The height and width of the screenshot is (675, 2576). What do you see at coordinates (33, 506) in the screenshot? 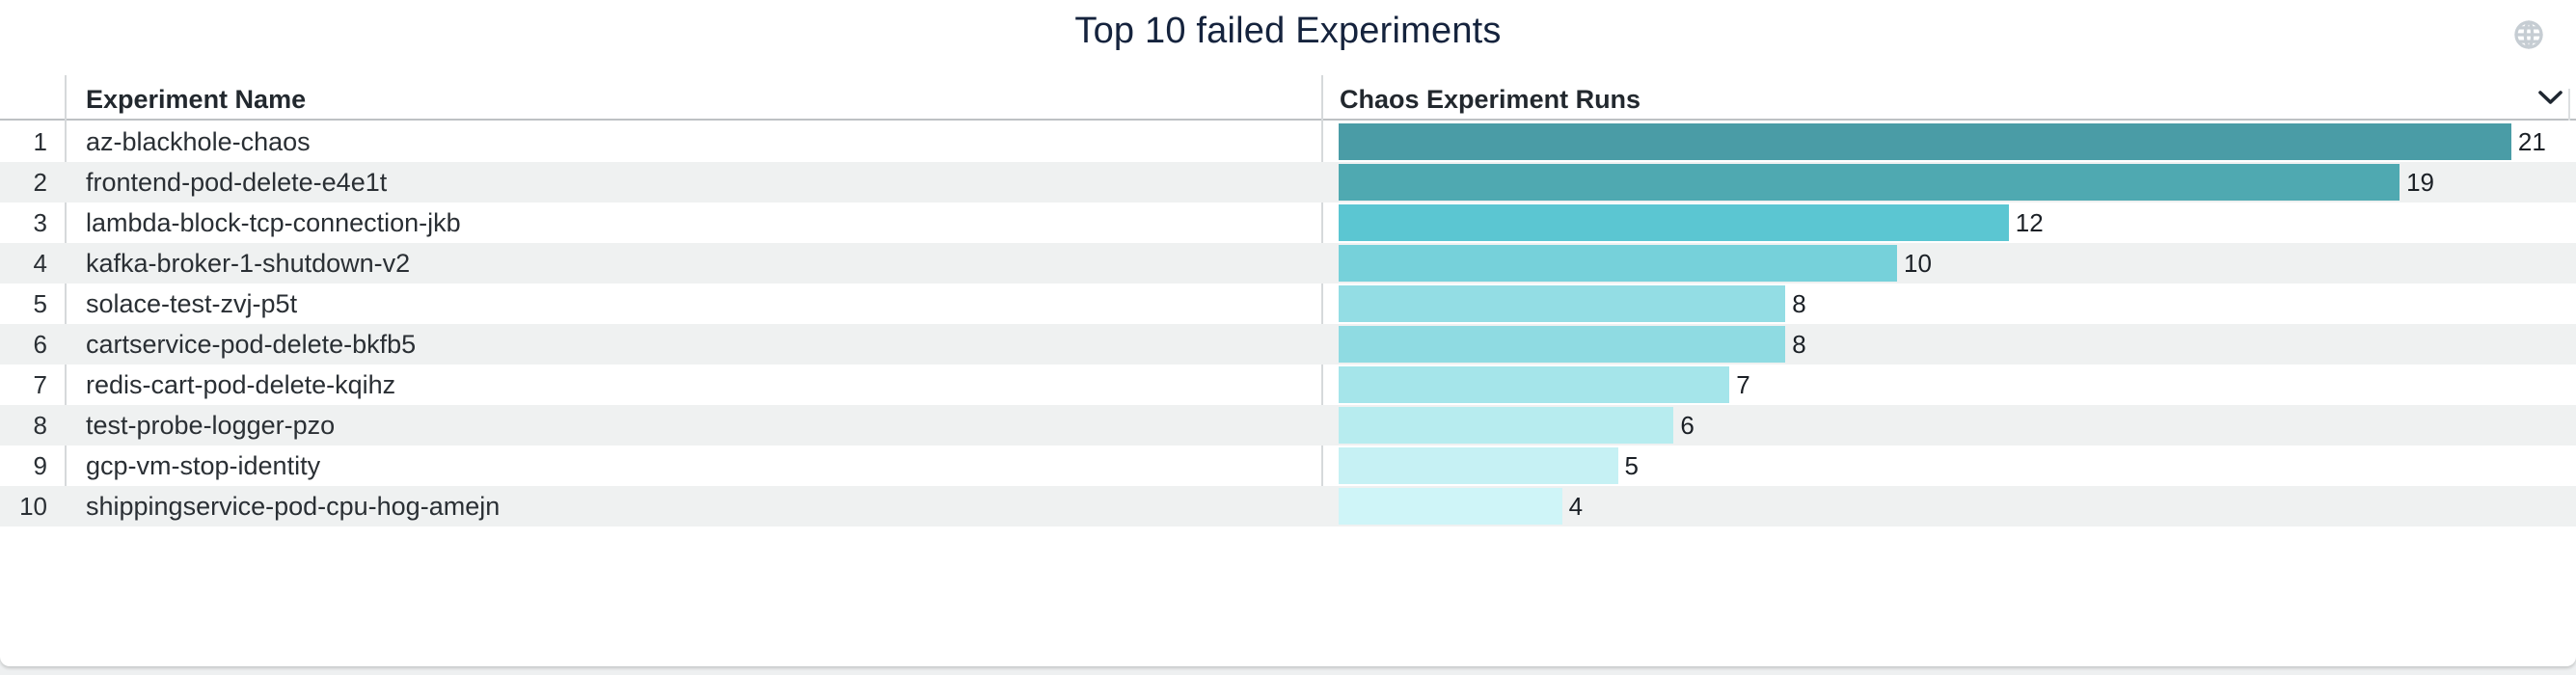
I see `row-rank: 10` at bounding box center [33, 506].